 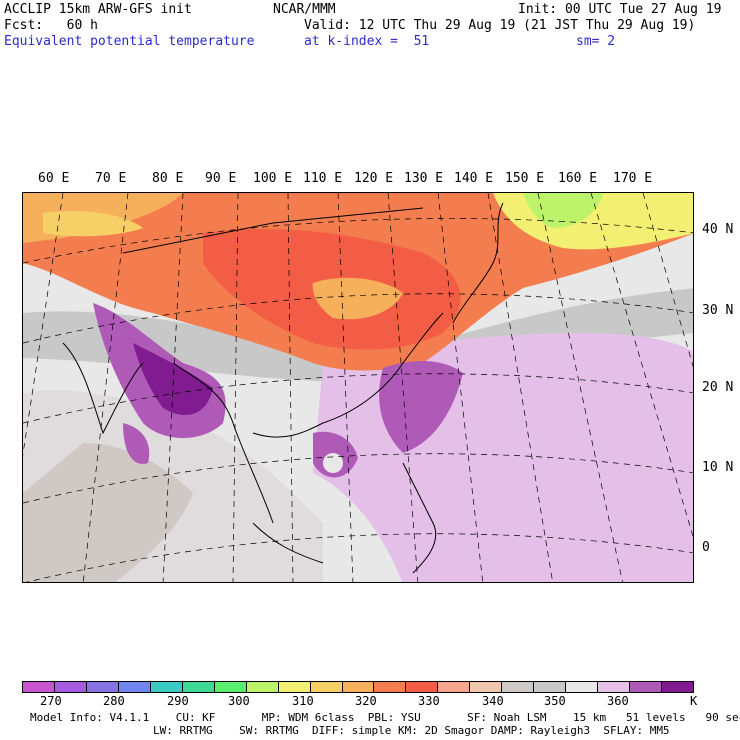 What do you see at coordinates (718, 310) in the screenshot?
I see `lat-label: 30 N` at bounding box center [718, 310].